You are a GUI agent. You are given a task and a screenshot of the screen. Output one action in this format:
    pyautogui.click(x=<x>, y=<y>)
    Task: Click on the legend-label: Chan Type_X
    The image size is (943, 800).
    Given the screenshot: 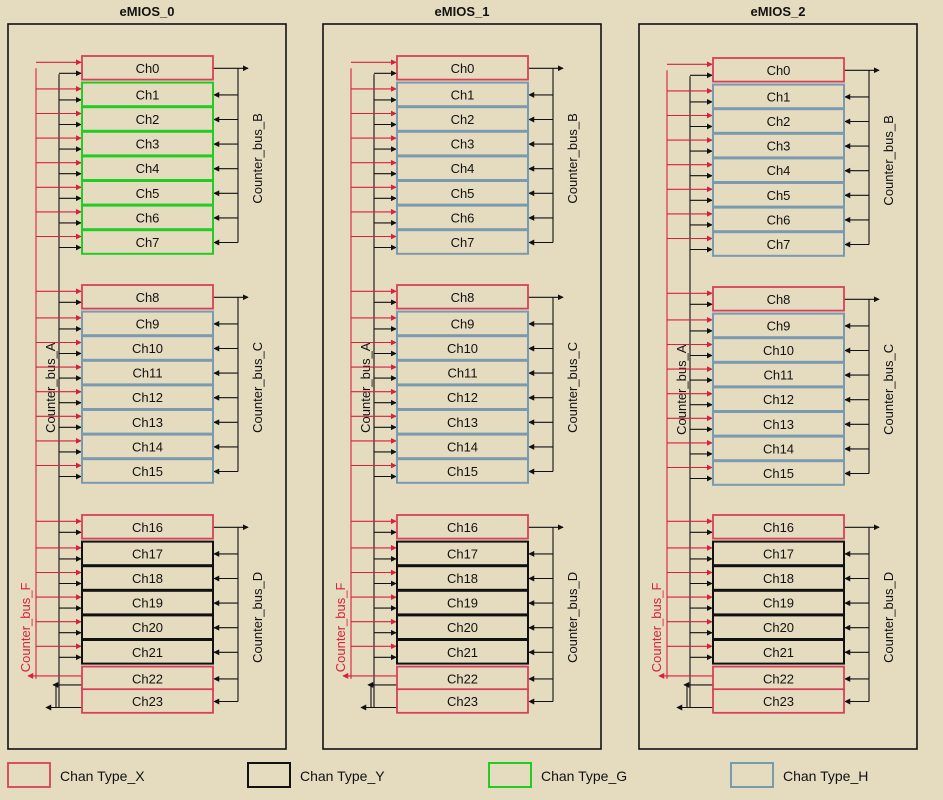 What is the action you would take?
    pyautogui.click(x=102, y=776)
    